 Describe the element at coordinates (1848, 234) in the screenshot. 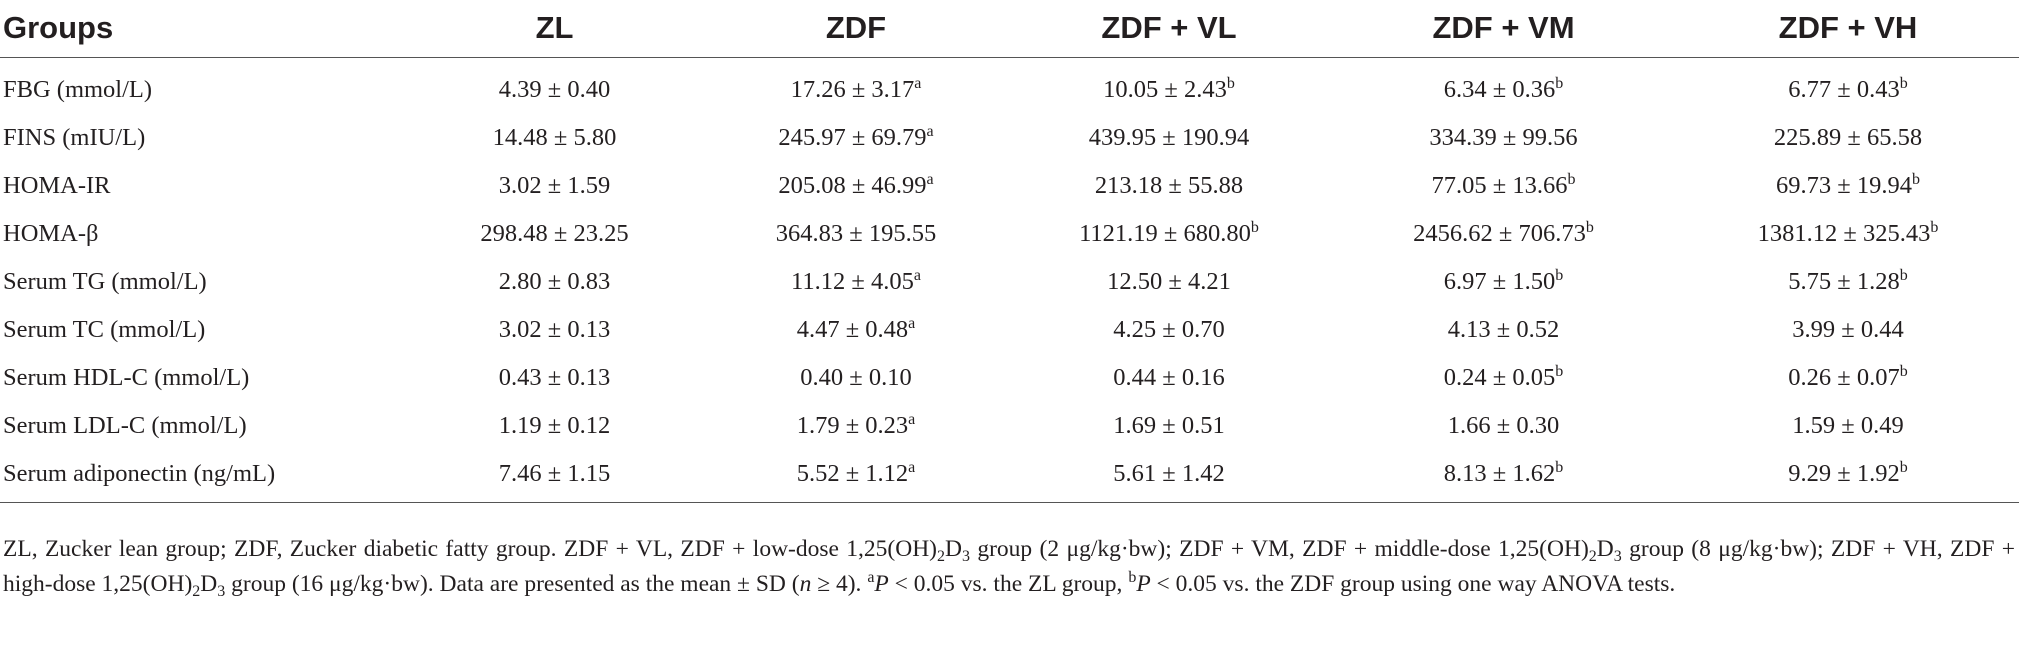

I see `table-cell: 1381.12 ± 325.43b` at that location.